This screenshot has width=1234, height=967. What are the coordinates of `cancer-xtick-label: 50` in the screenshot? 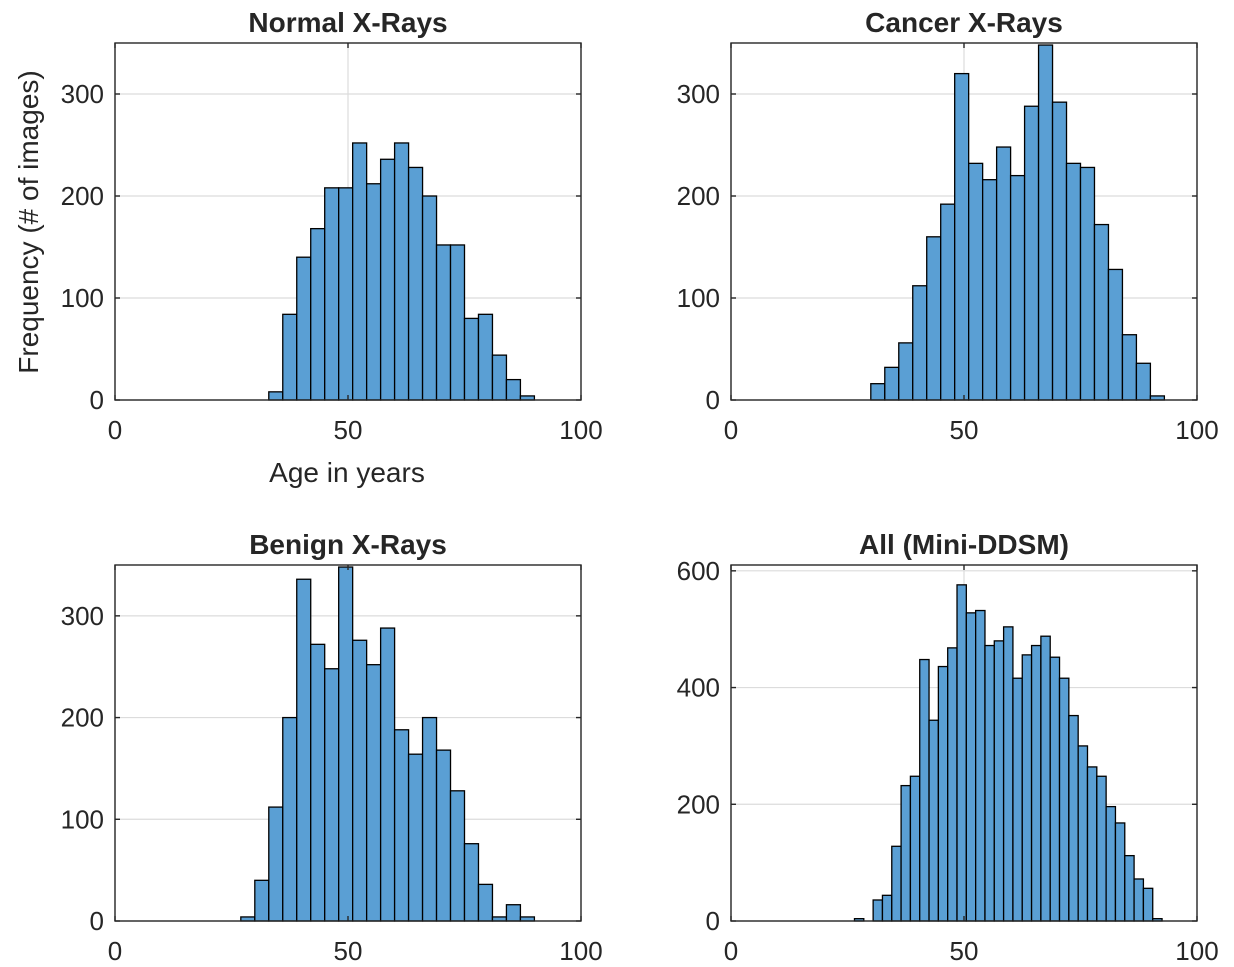 It's located at (964, 430).